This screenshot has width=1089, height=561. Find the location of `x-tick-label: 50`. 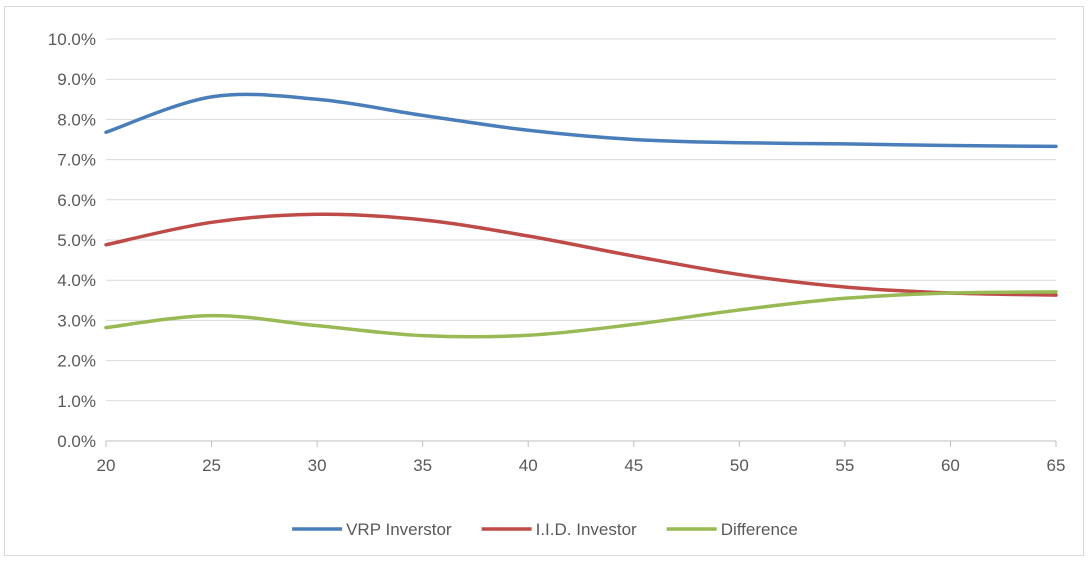

x-tick-label: 50 is located at coordinates (739, 465).